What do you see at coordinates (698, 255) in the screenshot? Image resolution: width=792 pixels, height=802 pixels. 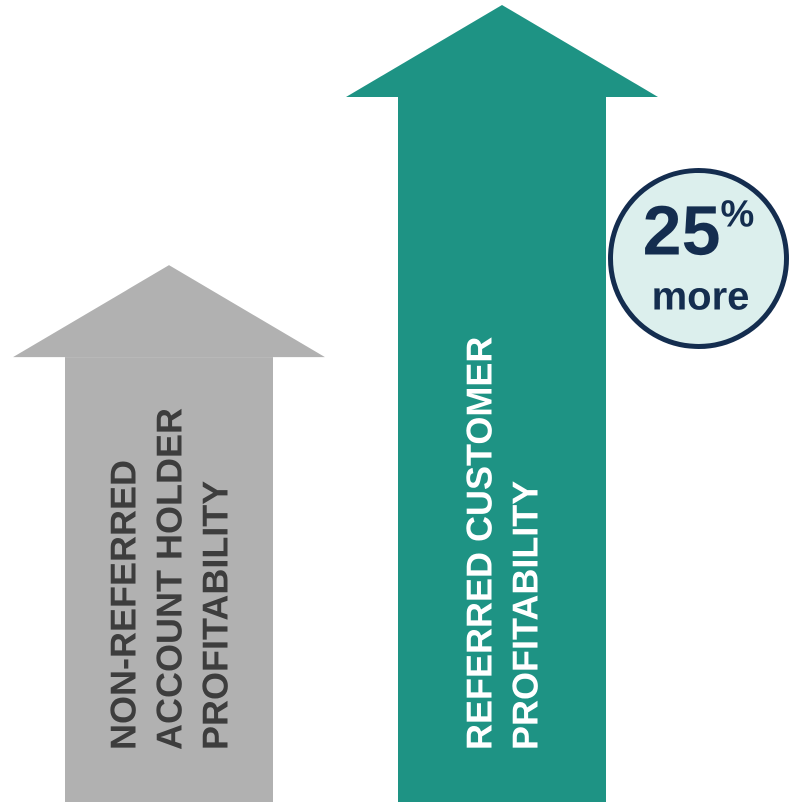 I see `annotation: 25% more` at bounding box center [698, 255].